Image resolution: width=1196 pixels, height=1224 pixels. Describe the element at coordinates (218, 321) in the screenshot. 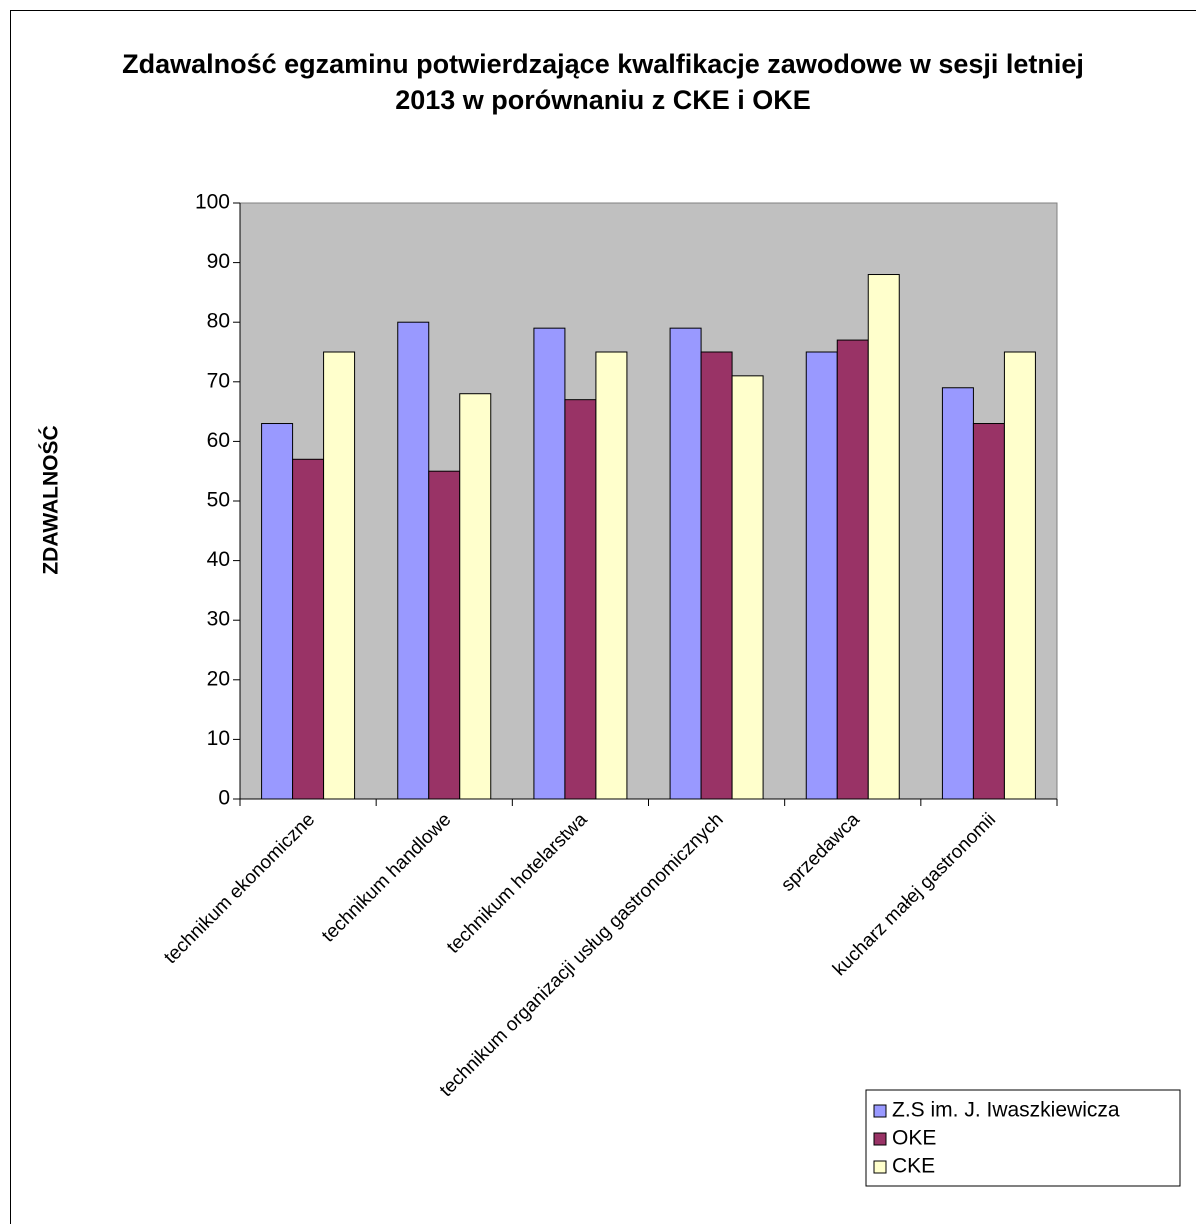

I see `y-tick-label: 80` at that location.